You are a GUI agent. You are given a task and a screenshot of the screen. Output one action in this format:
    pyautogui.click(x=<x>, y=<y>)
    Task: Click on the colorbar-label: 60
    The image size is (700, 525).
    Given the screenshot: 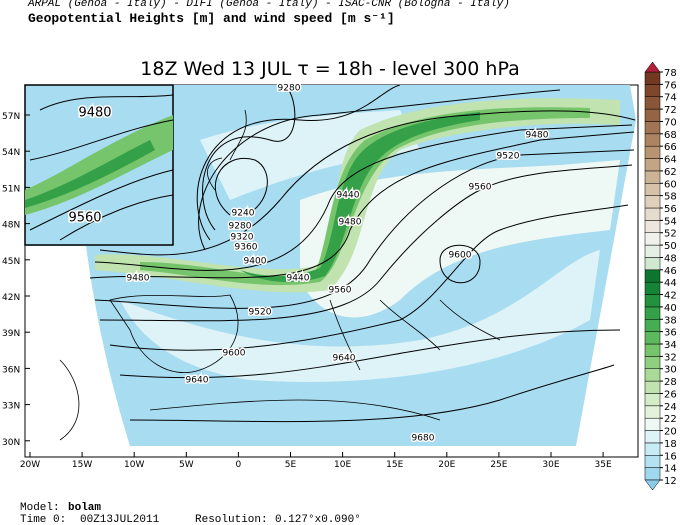 What is the action you would take?
    pyautogui.click(x=670, y=184)
    